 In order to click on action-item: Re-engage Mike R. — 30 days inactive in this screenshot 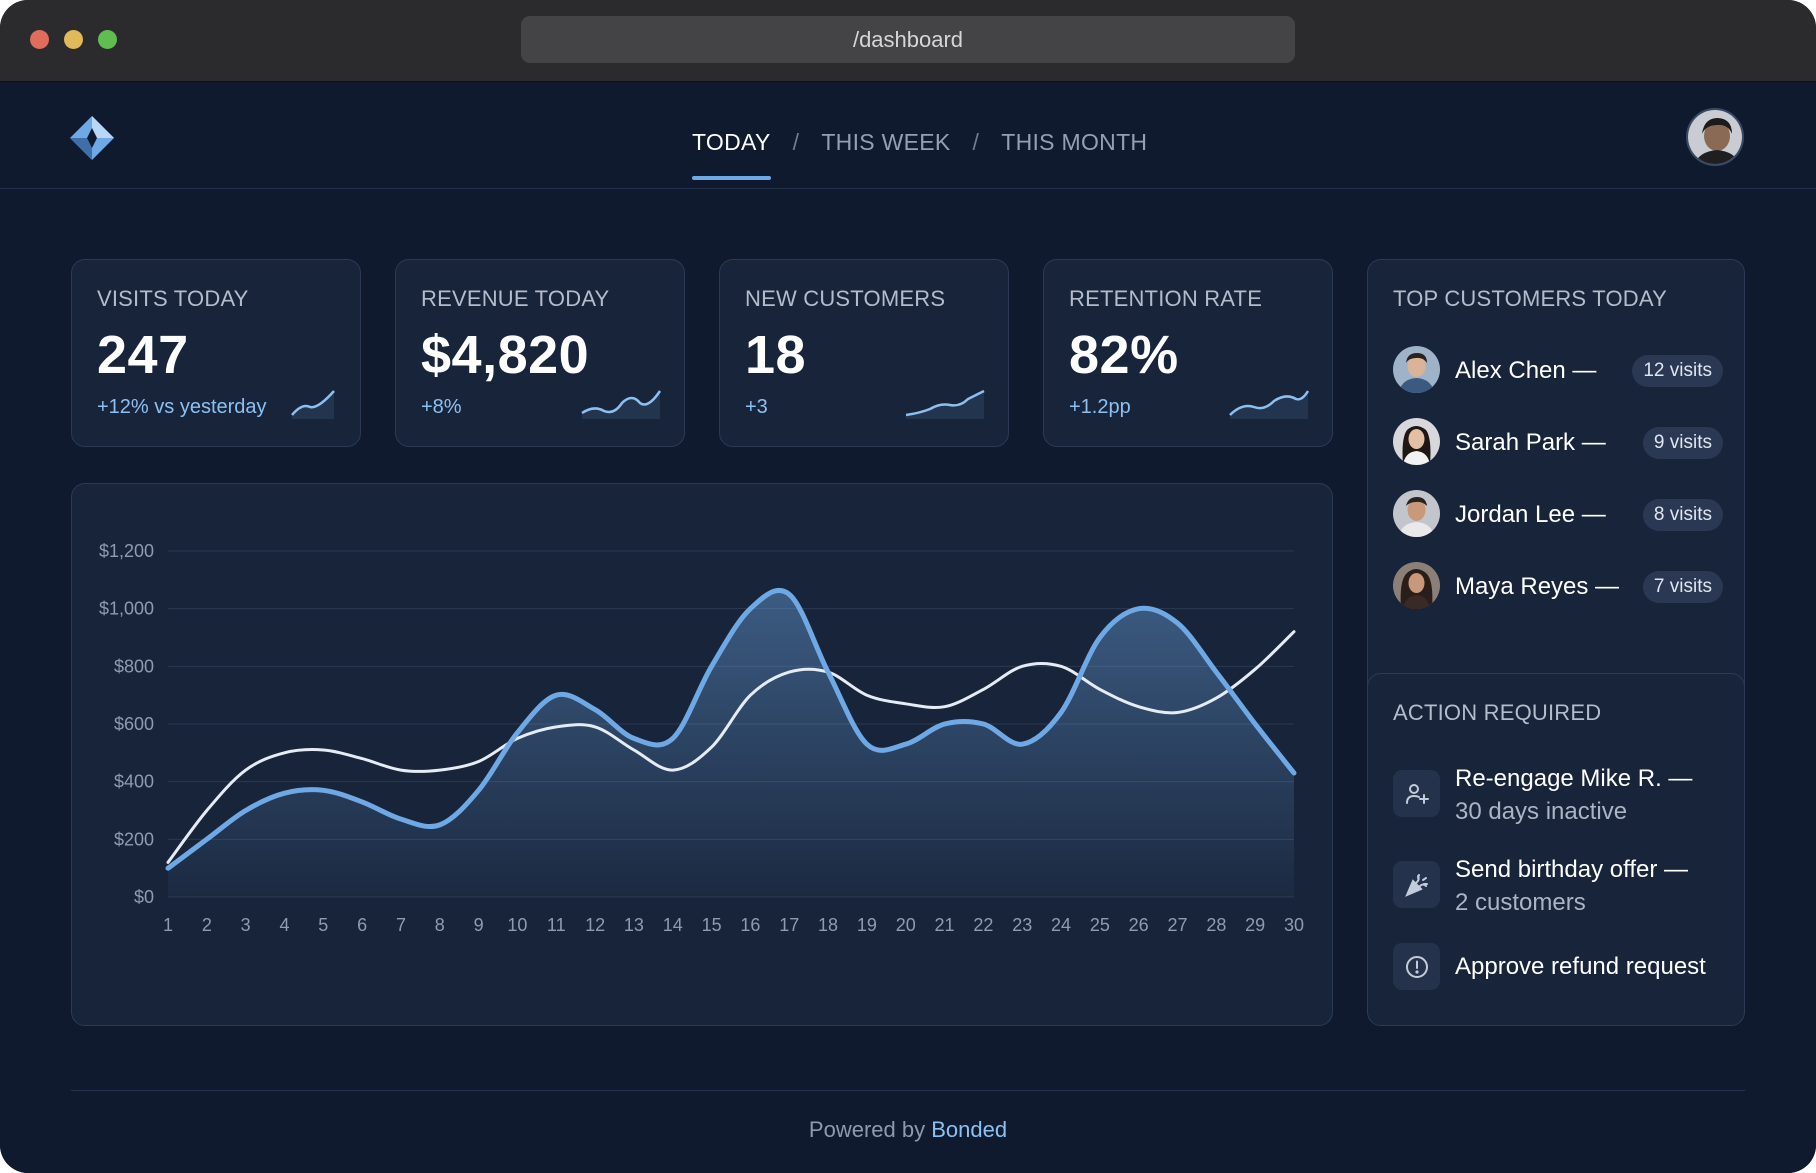, I will do `click(1558, 795)`.